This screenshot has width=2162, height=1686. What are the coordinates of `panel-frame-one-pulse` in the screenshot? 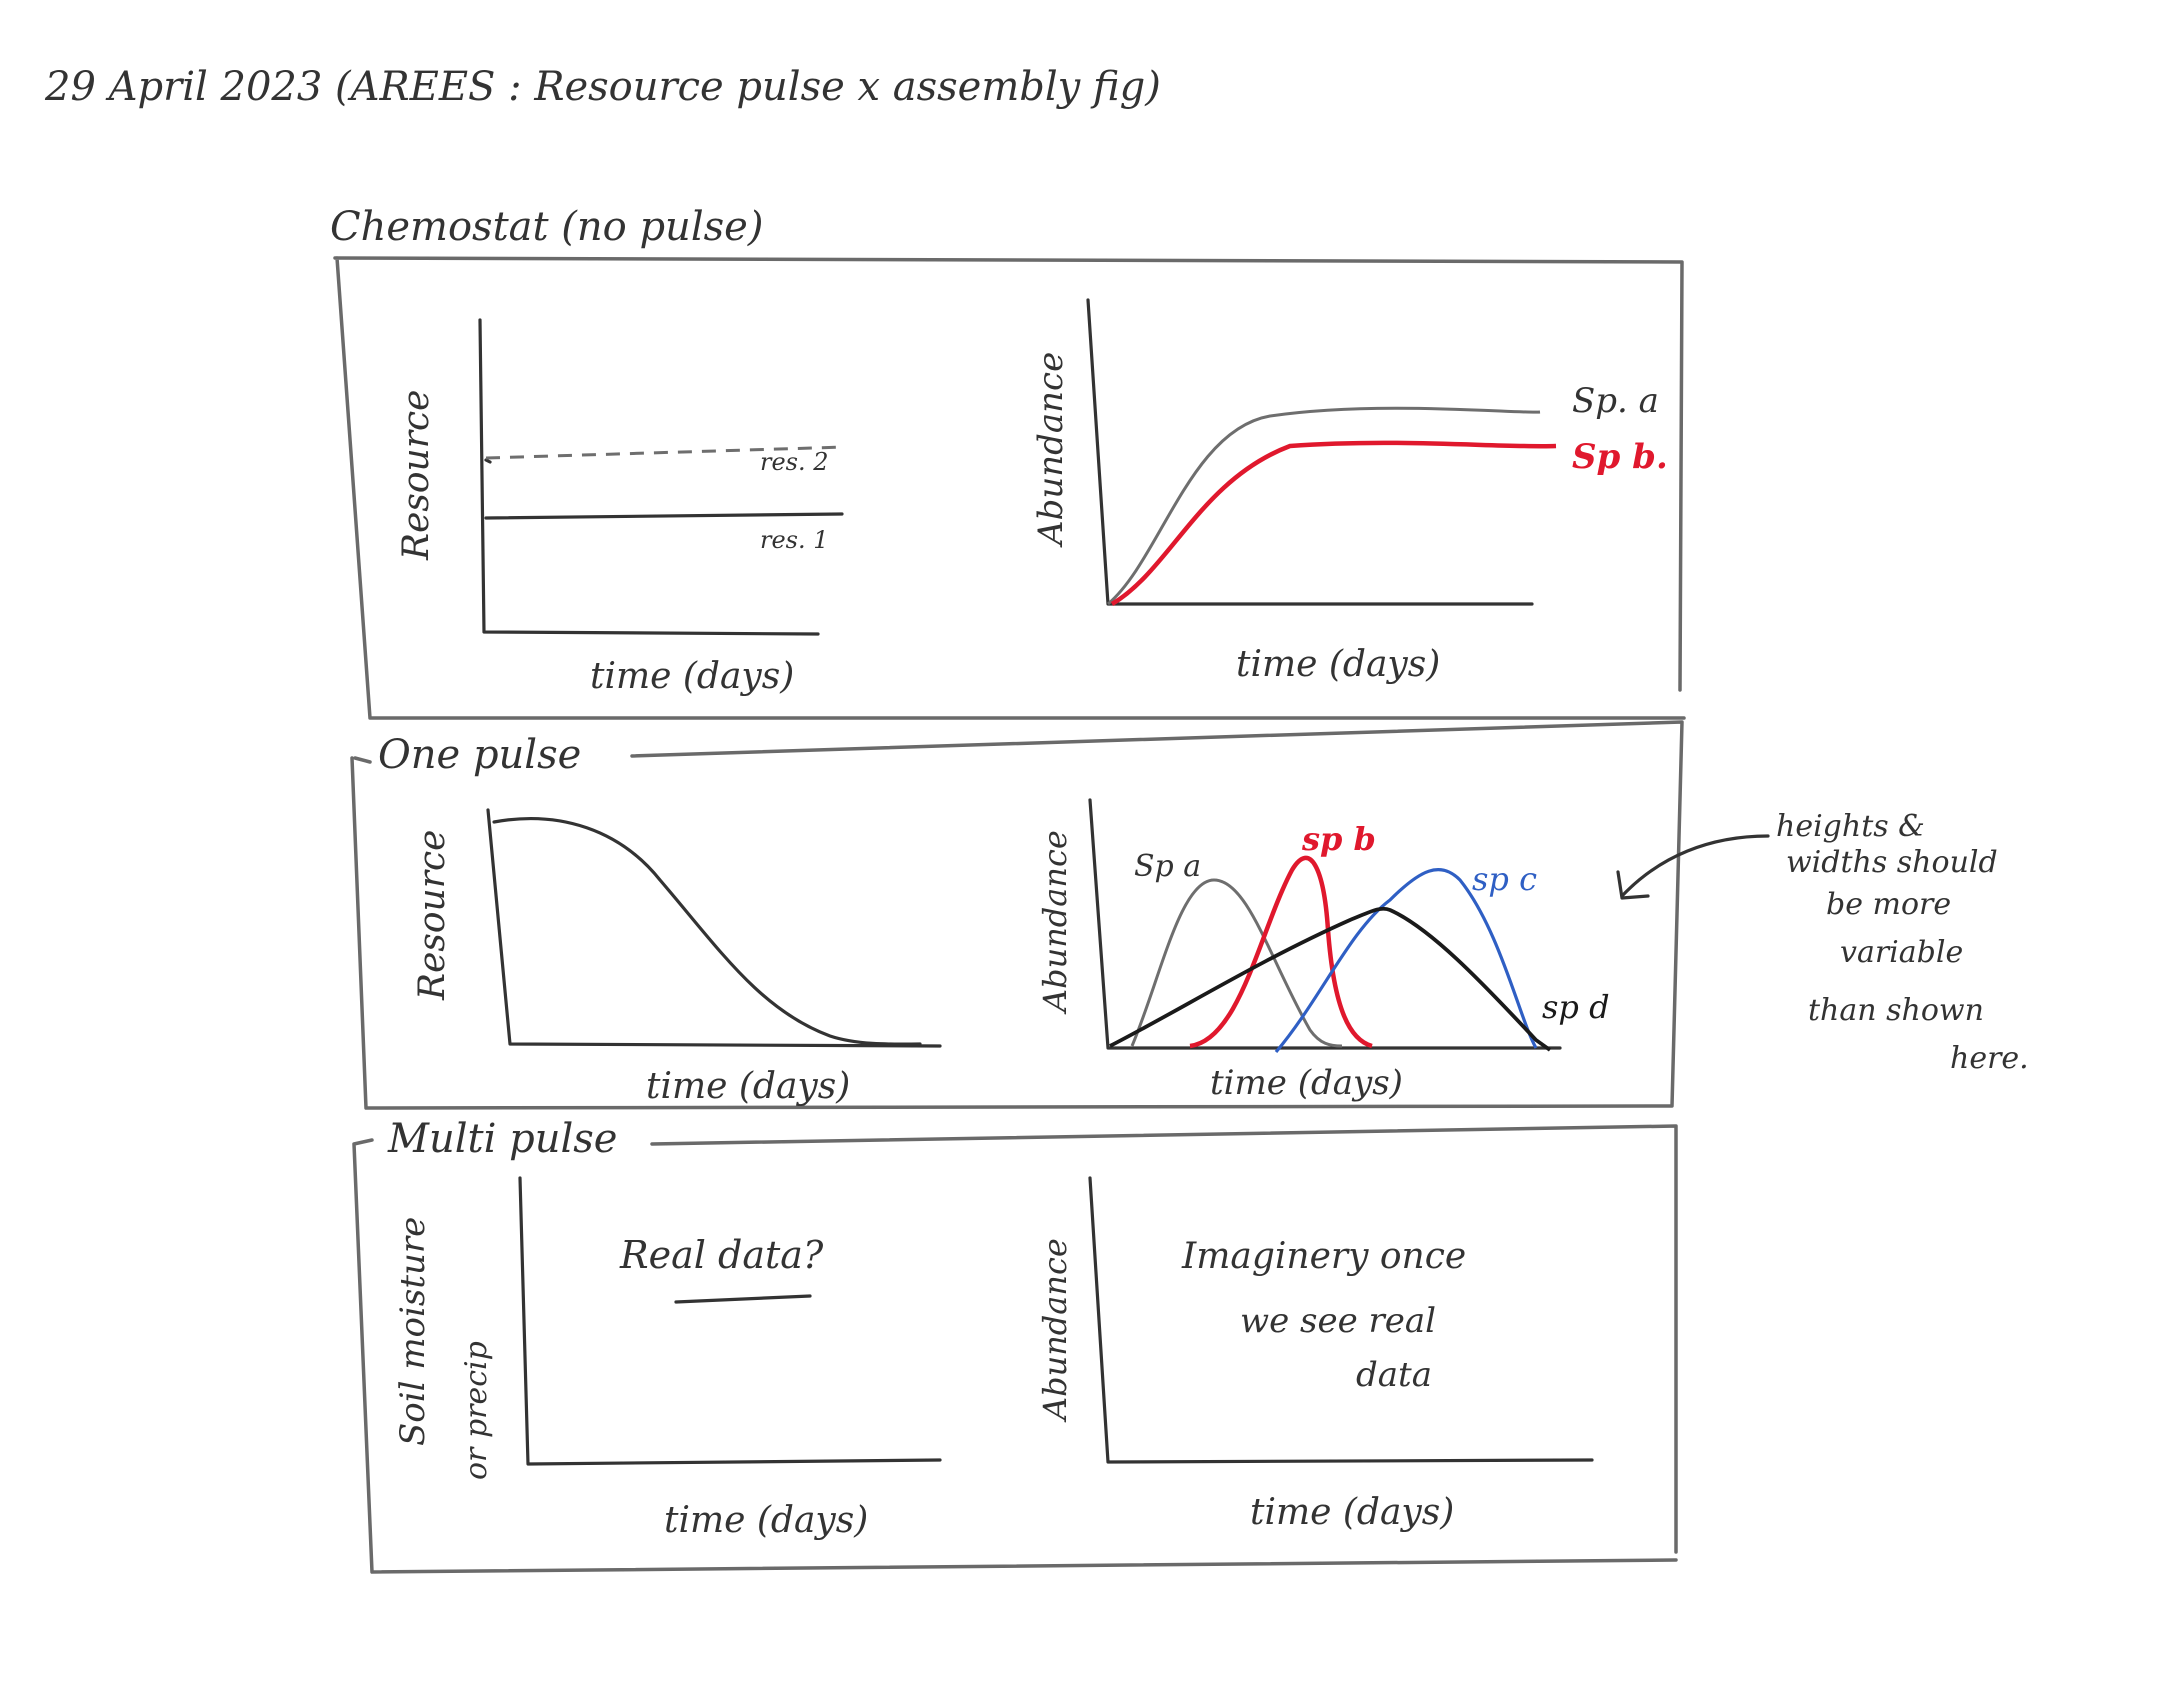 It's located at (1017, 915).